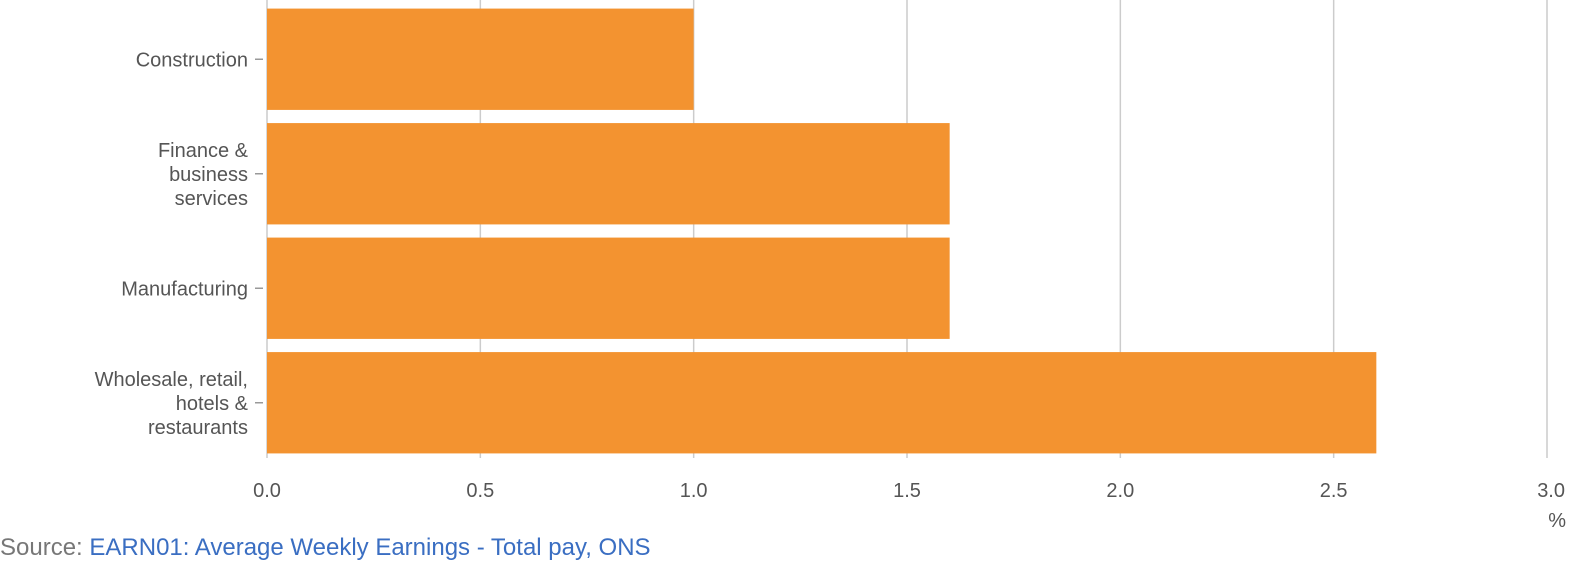 The height and width of the screenshot is (570, 1580). Describe the element at coordinates (1334, 491) in the screenshot. I see `x-tick-label: 2.5` at that location.